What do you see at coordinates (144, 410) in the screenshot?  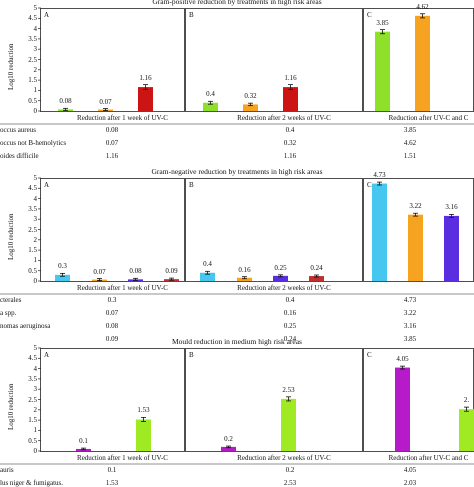 I see `data-label: 1.53` at bounding box center [144, 410].